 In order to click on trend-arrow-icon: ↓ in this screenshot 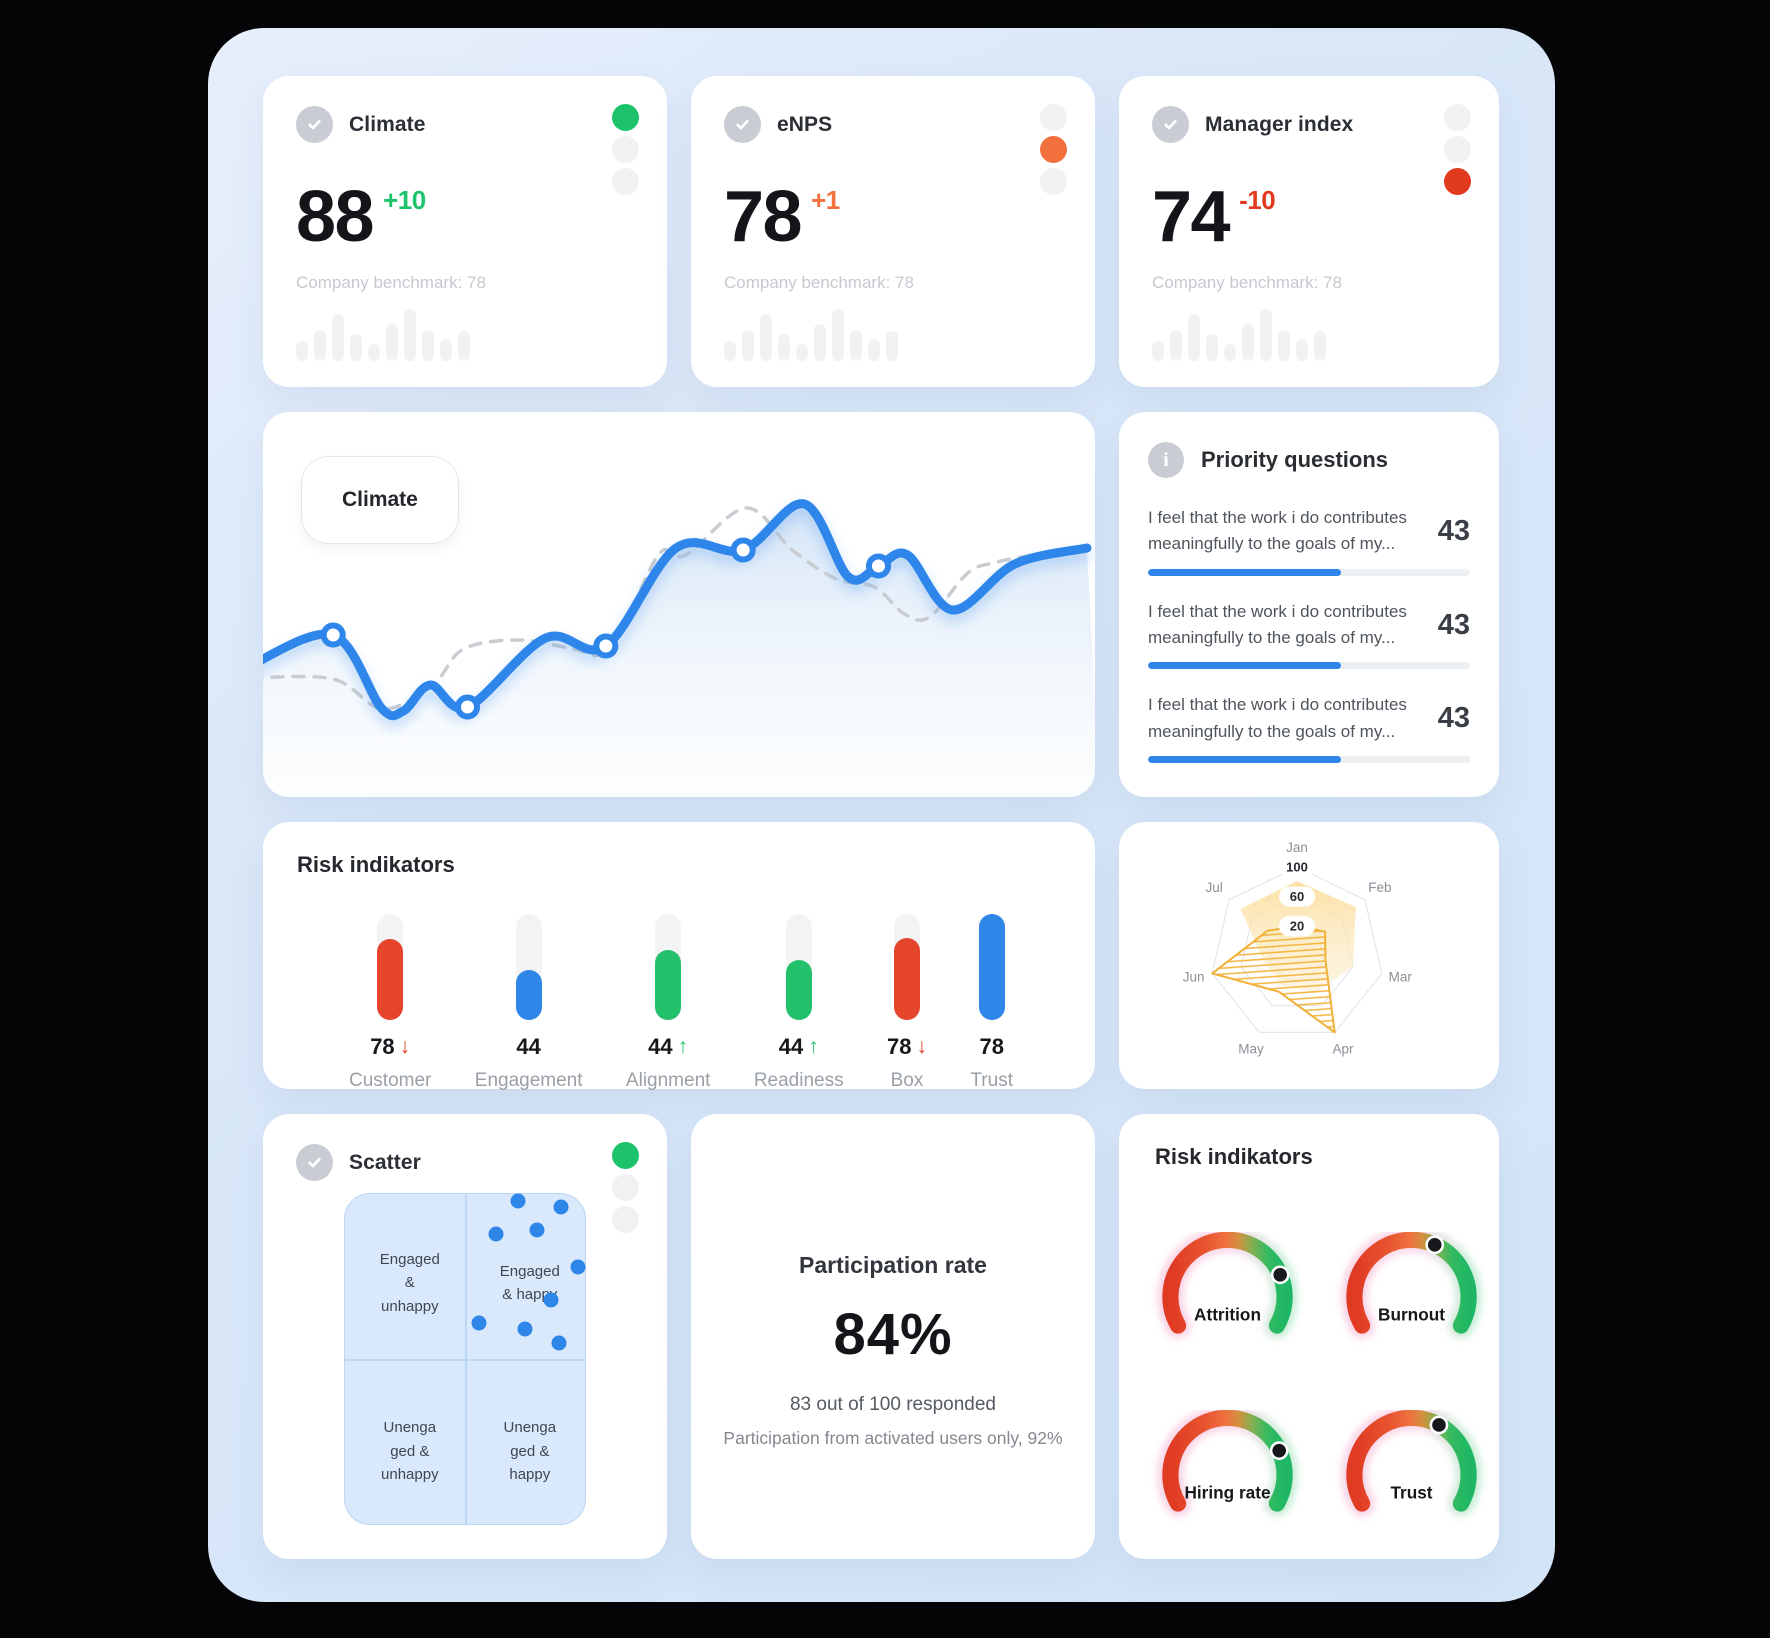, I will do `click(922, 1046)`.